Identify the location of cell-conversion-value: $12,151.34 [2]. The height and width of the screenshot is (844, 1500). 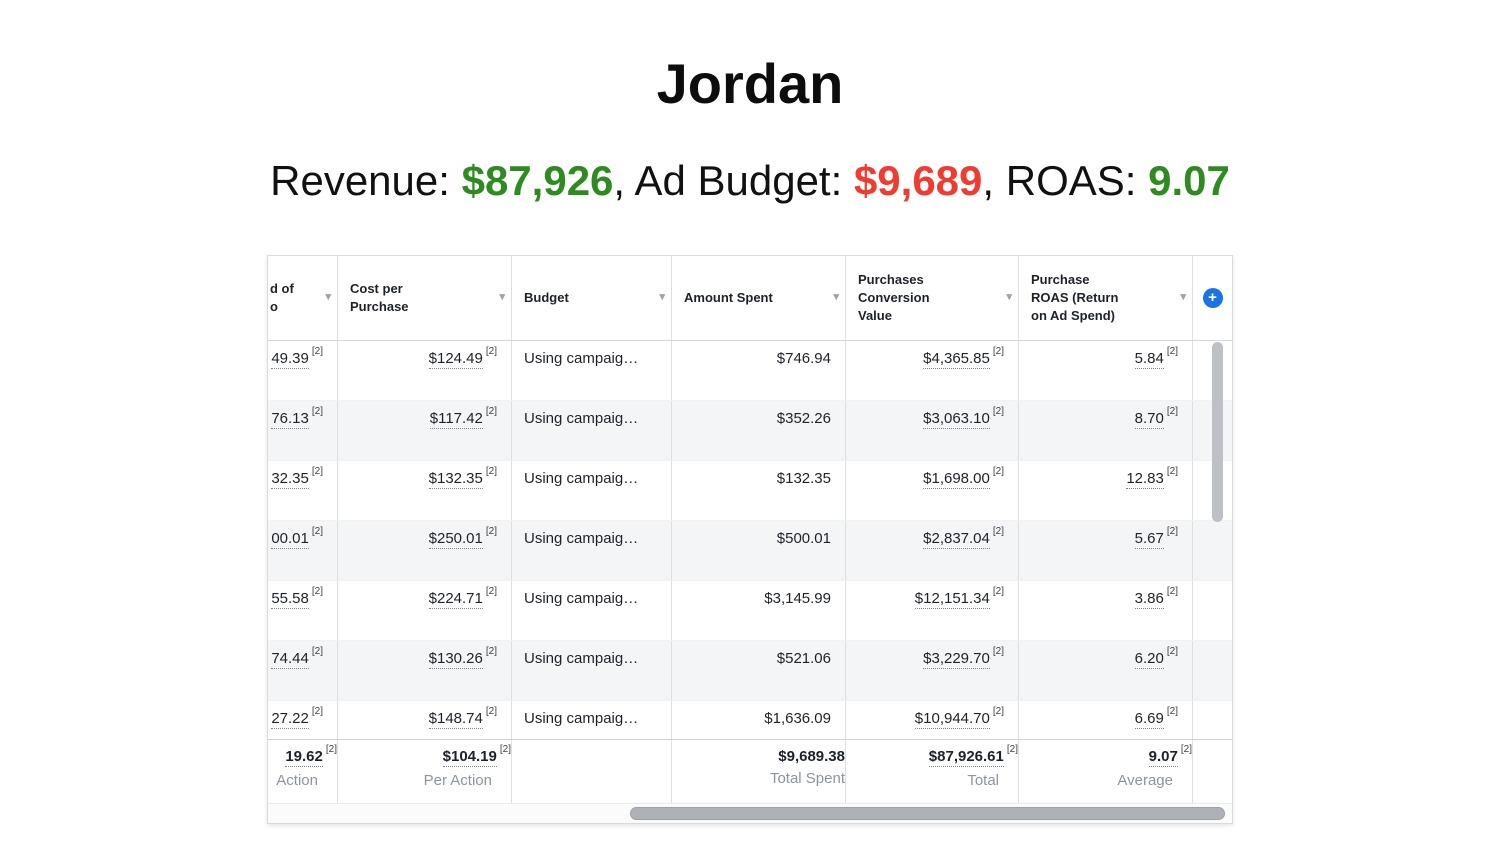
(932, 610).